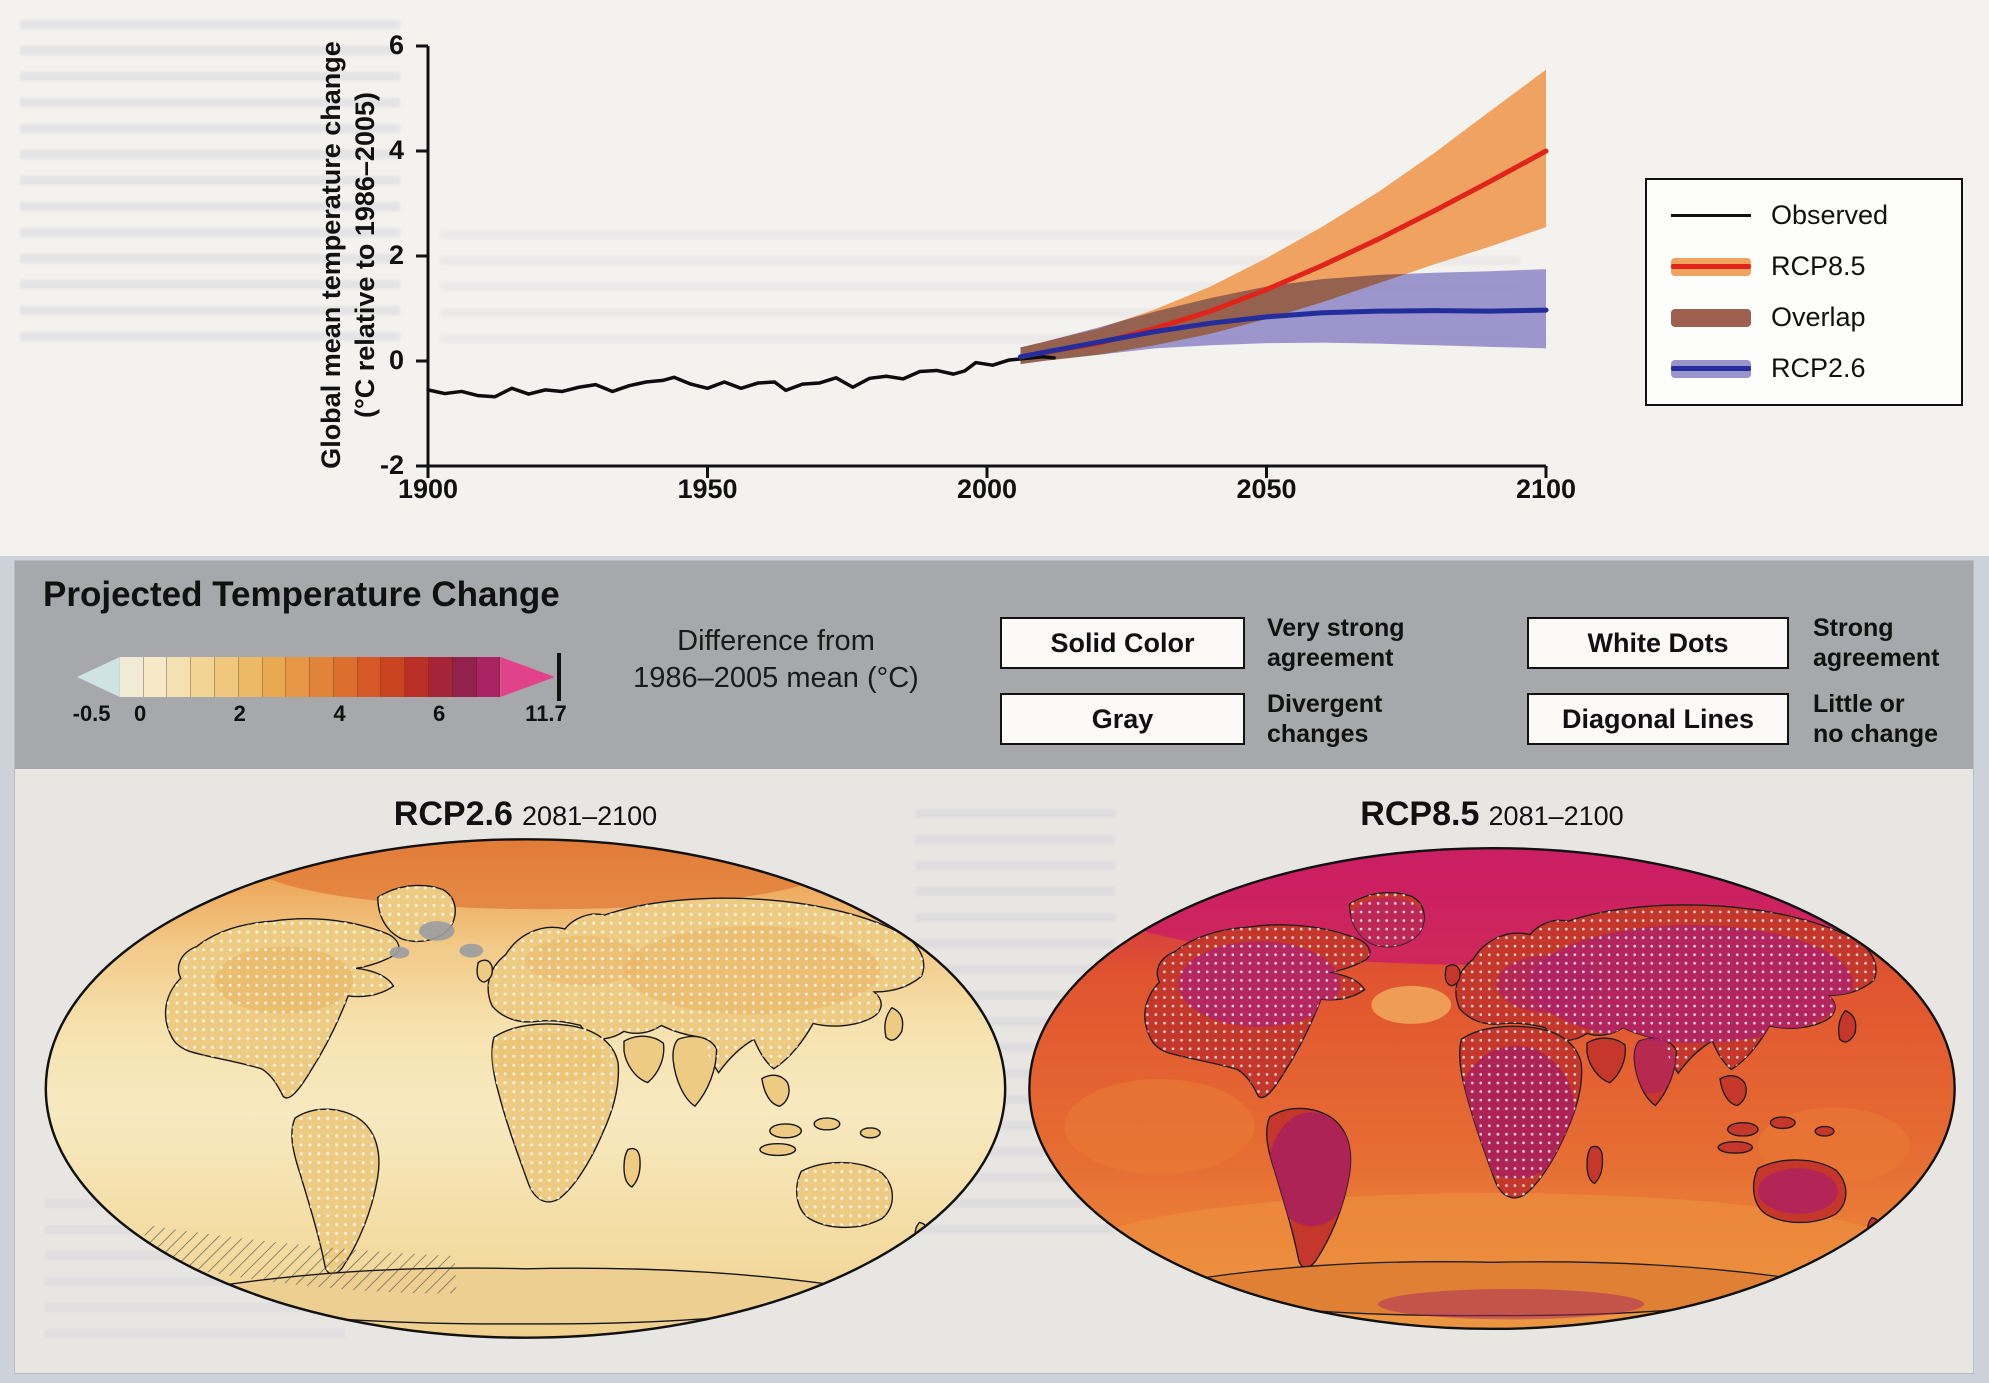 This screenshot has width=1989, height=1383. What do you see at coordinates (559, 677) in the screenshot?
I see `colorbar-end-cap` at bounding box center [559, 677].